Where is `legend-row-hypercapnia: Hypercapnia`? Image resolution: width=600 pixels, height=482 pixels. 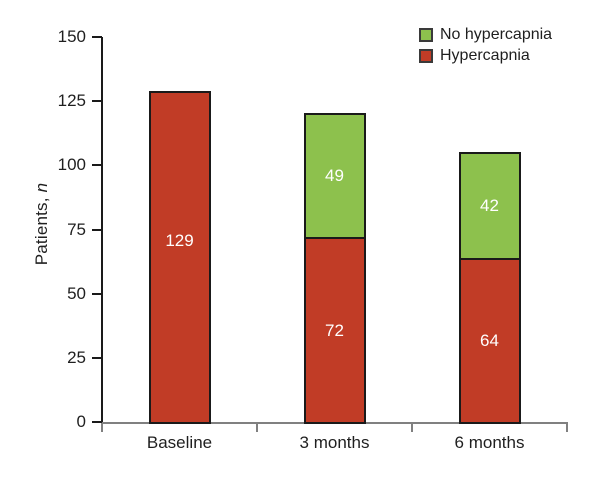 legend-row-hypercapnia: Hypercapnia is located at coordinates (485, 56).